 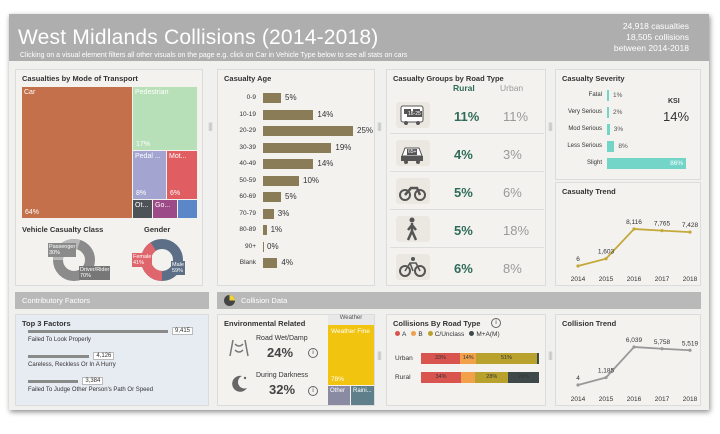 I want to click on age-label: 30-39, so click(x=247, y=147).